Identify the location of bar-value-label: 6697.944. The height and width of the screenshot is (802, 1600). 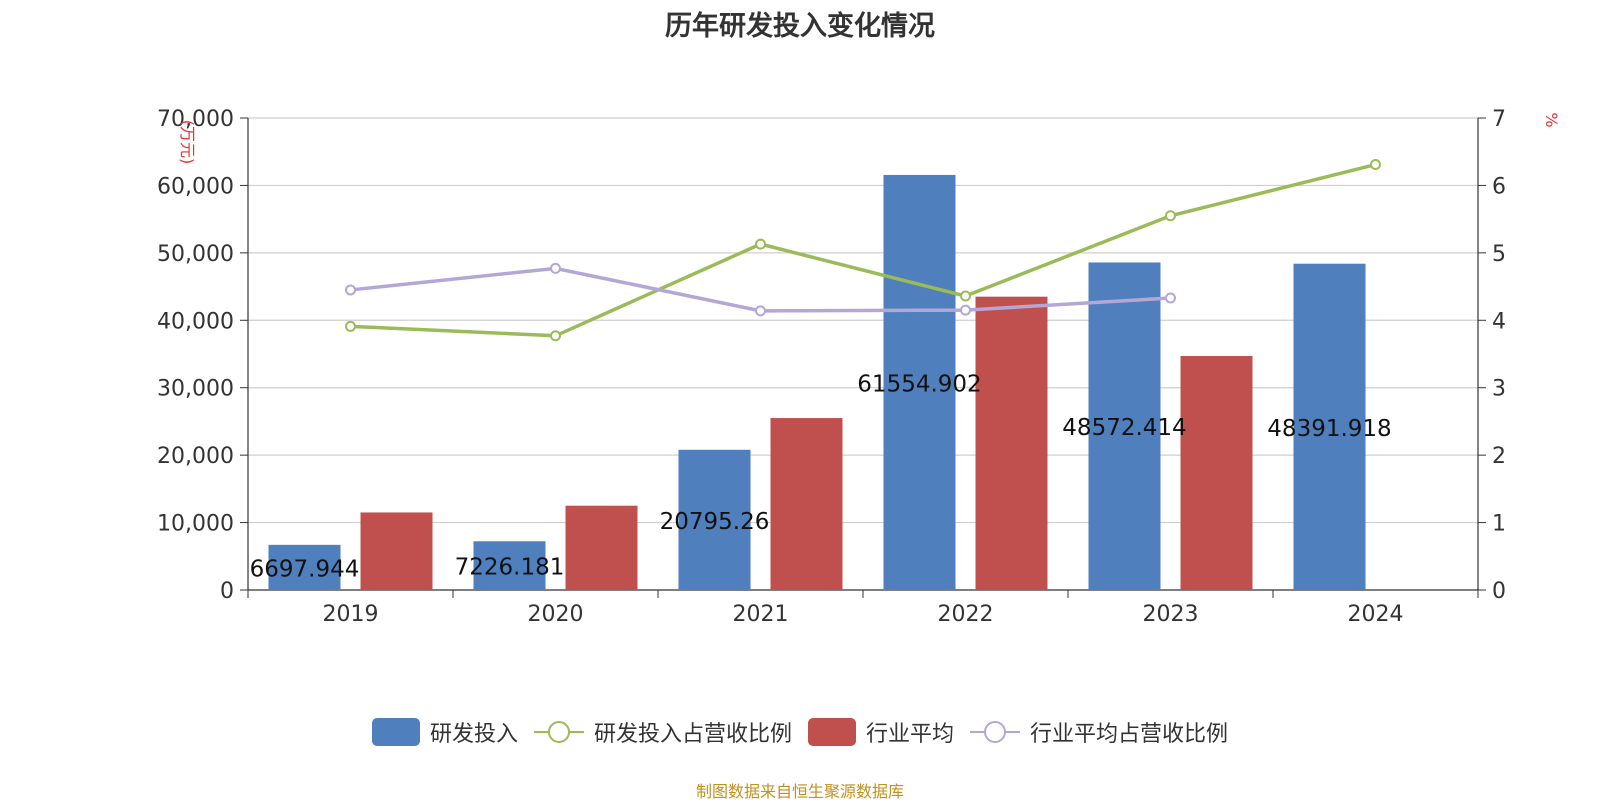
(305, 569).